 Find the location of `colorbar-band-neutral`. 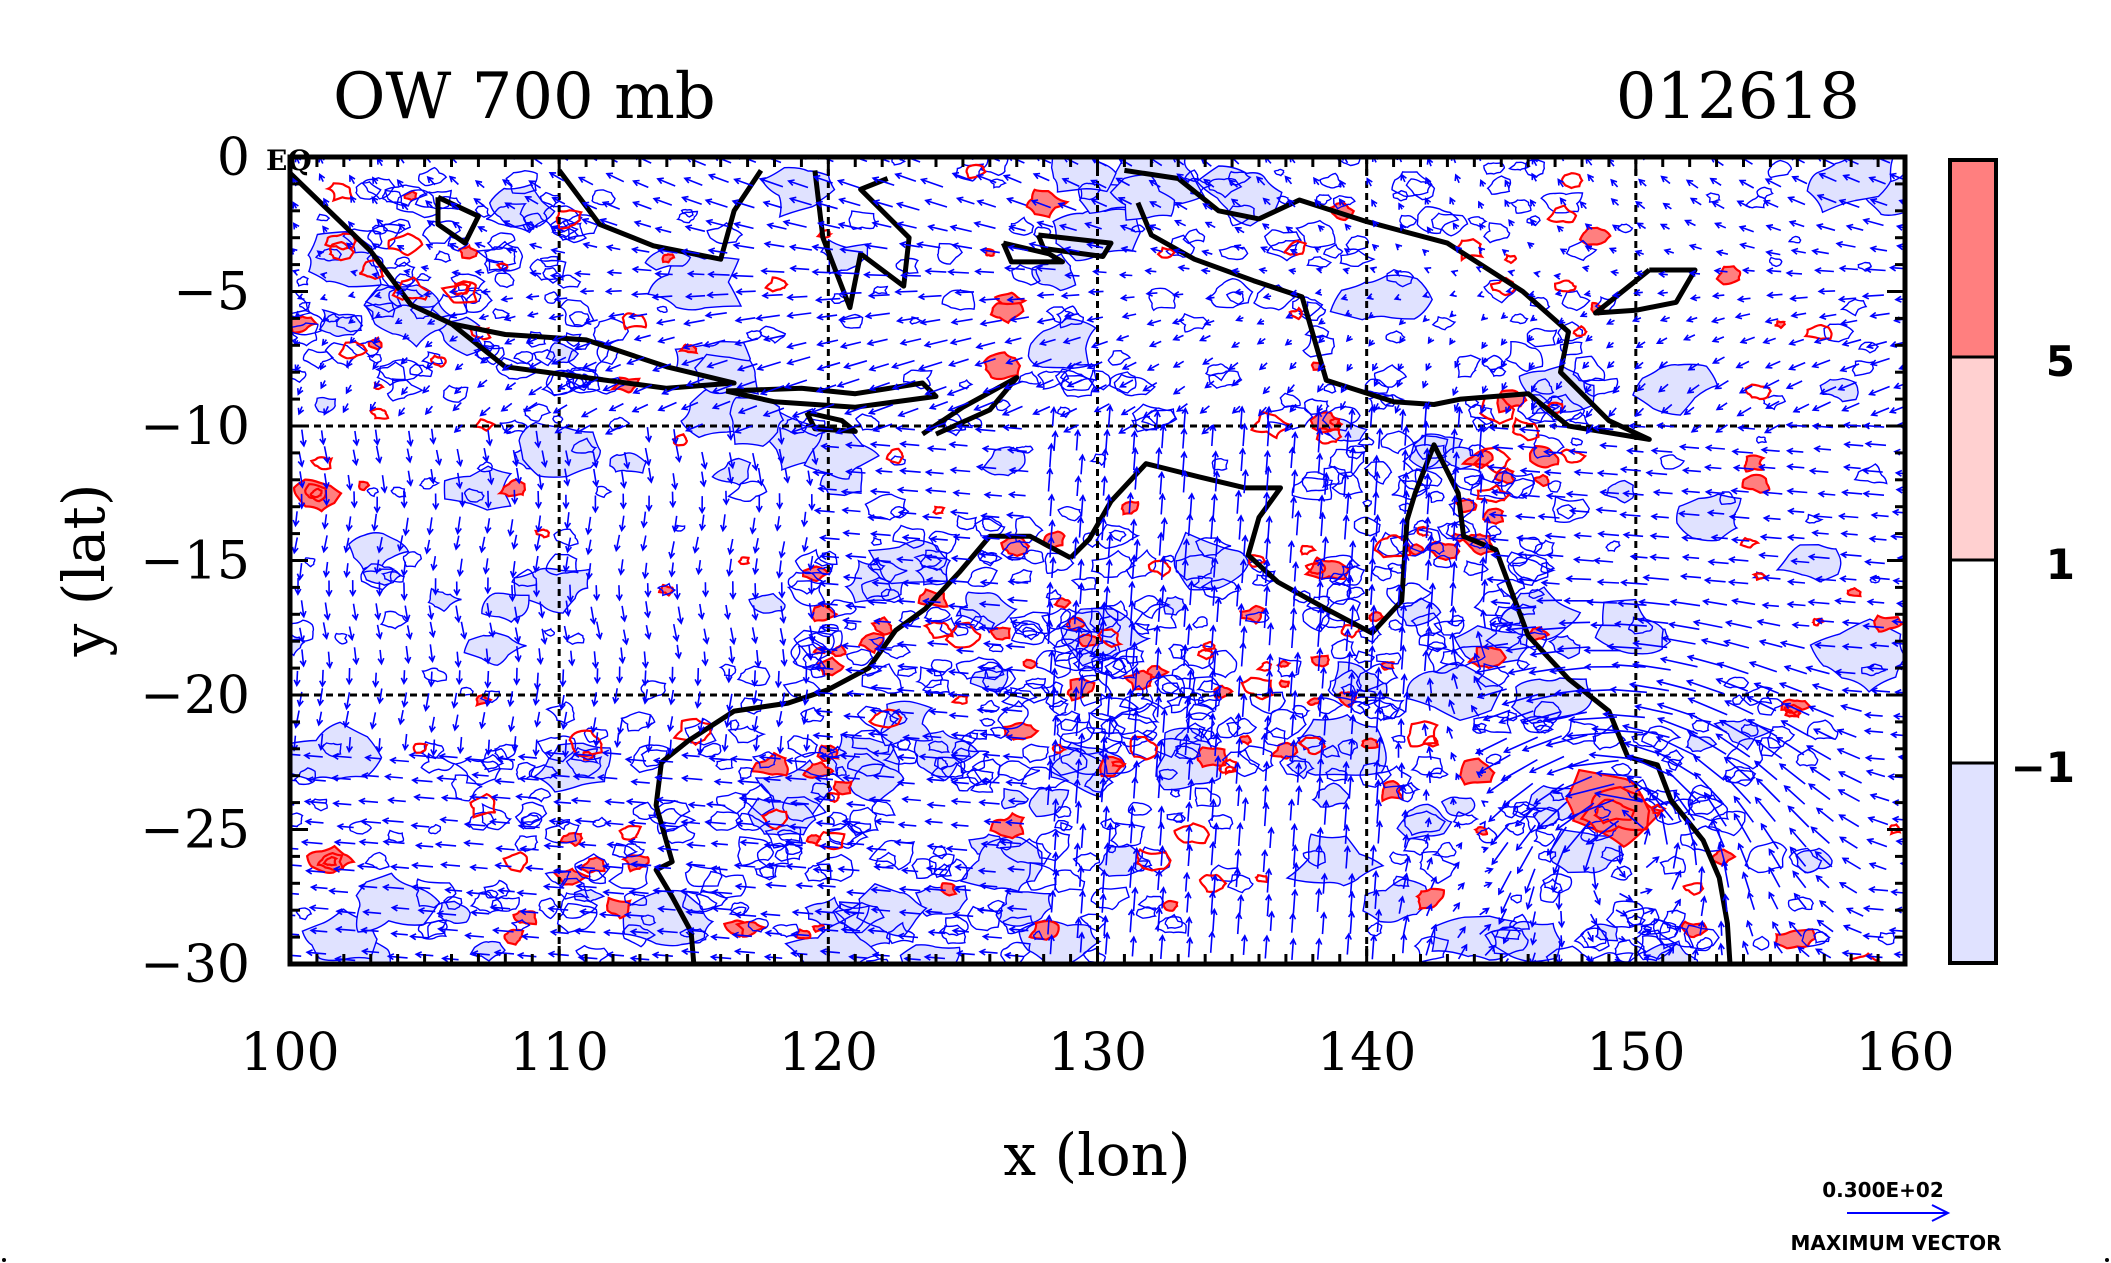

colorbar-band-neutral is located at coordinates (1973, 661).